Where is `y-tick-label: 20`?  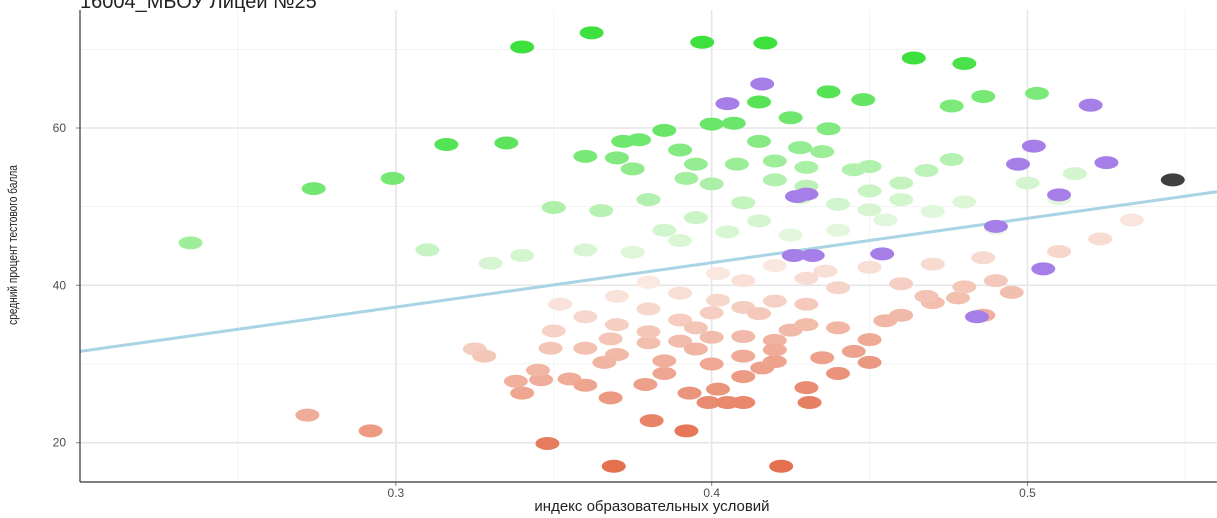
y-tick-label: 20 is located at coordinates (60, 443).